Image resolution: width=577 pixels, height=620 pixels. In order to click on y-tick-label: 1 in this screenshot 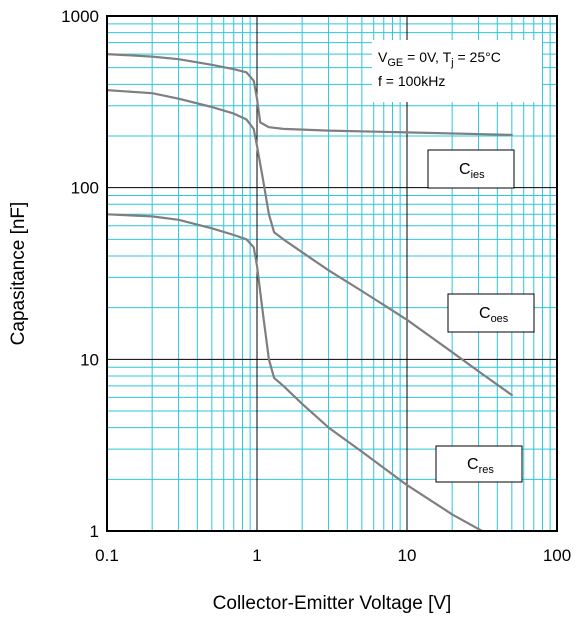, I will do `click(94, 531)`.